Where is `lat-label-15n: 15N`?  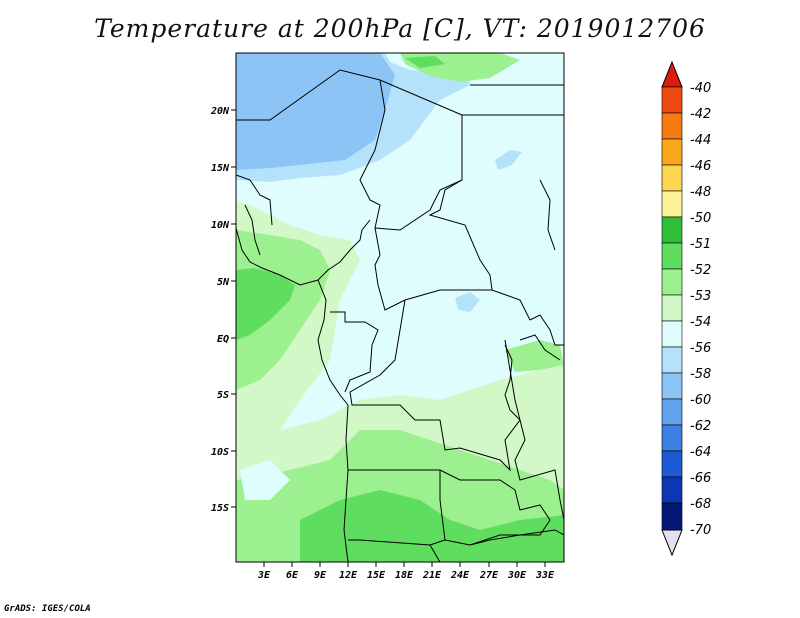
lat-label-15n: 15N is located at coordinates (220, 168).